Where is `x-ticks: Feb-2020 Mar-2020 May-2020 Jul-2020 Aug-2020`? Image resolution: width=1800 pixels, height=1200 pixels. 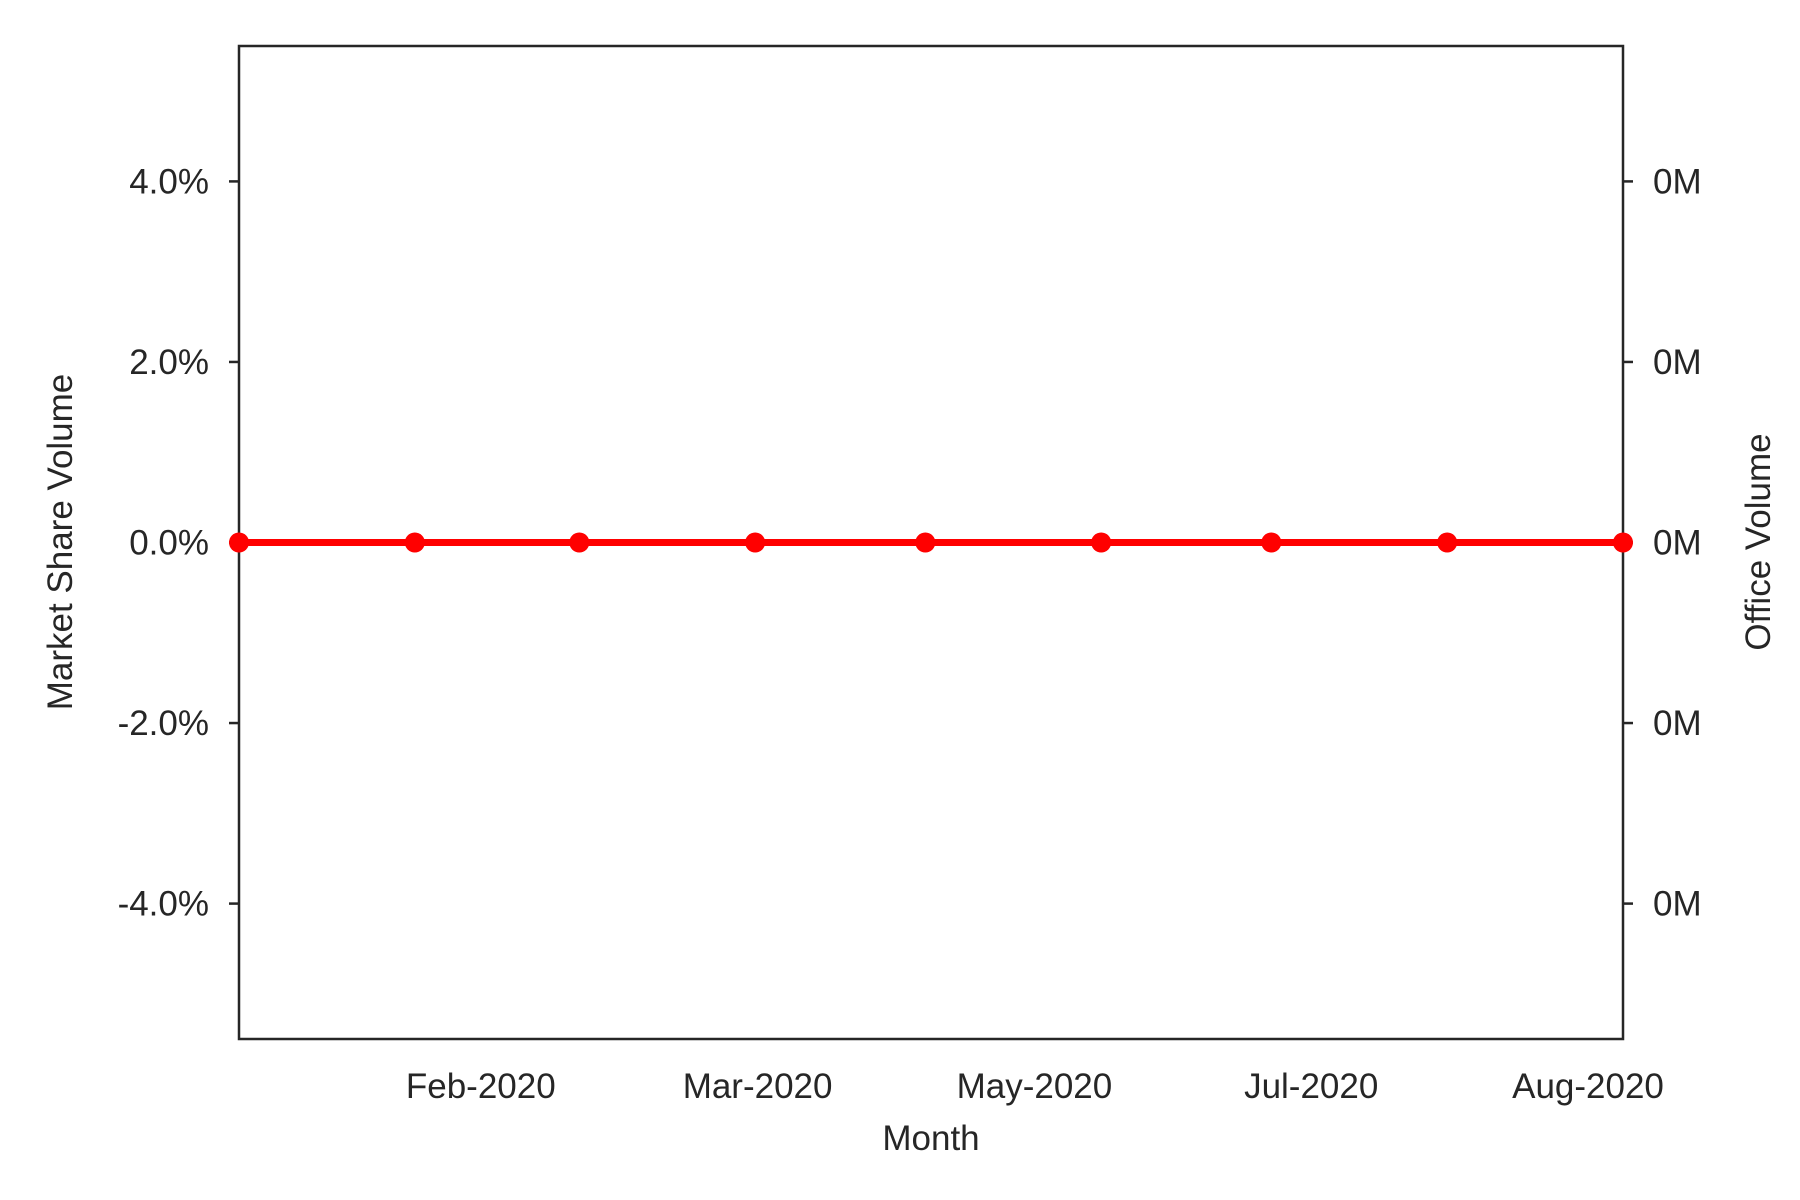 x-ticks: Feb-2020 Mar-2020 May-2020 Jul-2020 Aug-2020 is located at coordinates (1035, 1086).